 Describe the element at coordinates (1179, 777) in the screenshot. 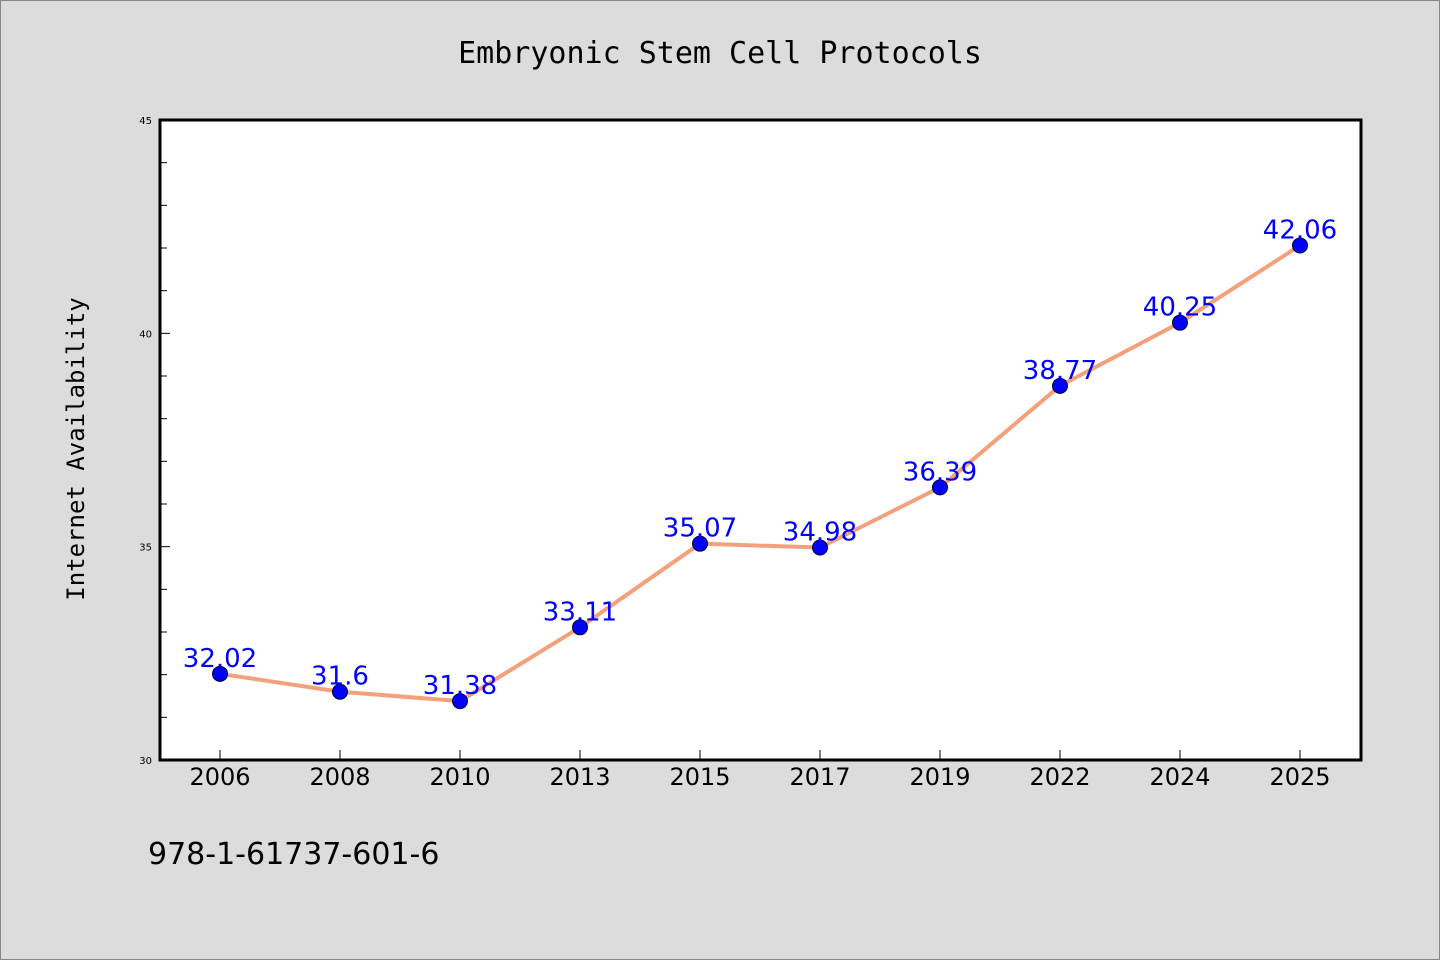

I see `x-tick-label: 2024` at that location.